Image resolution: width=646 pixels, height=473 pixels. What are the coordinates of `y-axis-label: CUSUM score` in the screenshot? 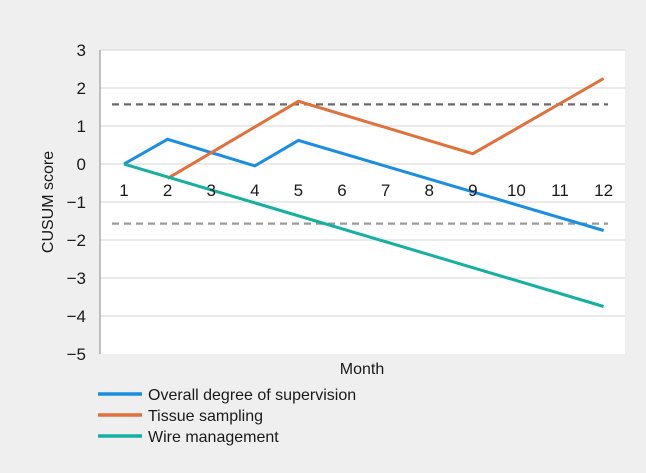 It's located at (48, 202).